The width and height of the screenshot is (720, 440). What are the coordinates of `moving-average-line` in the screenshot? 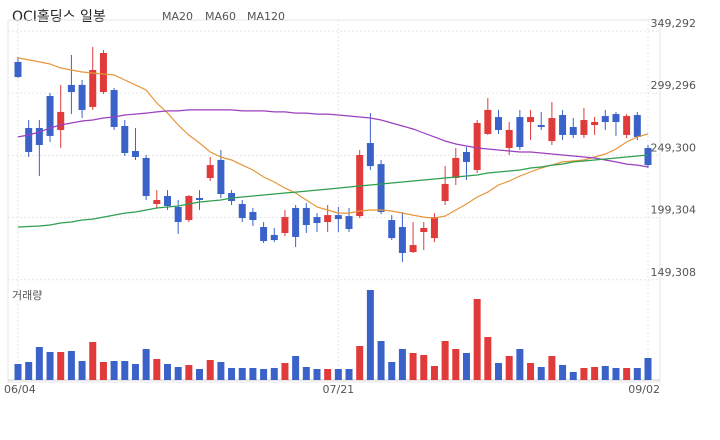 It's located at (333, 138).